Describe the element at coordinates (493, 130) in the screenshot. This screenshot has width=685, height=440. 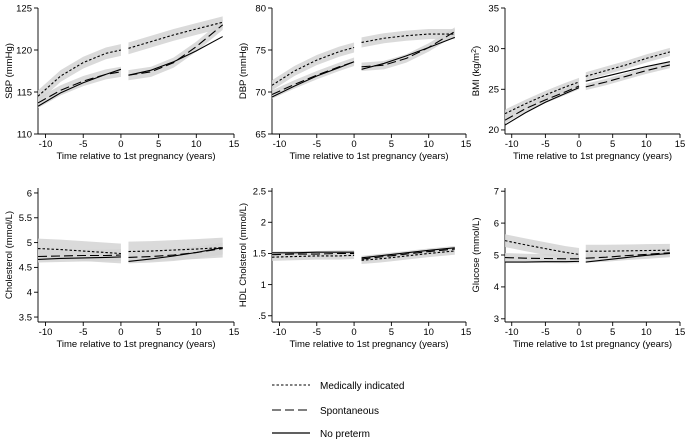
I see `bmi-y-tick-label: 20` at that location.